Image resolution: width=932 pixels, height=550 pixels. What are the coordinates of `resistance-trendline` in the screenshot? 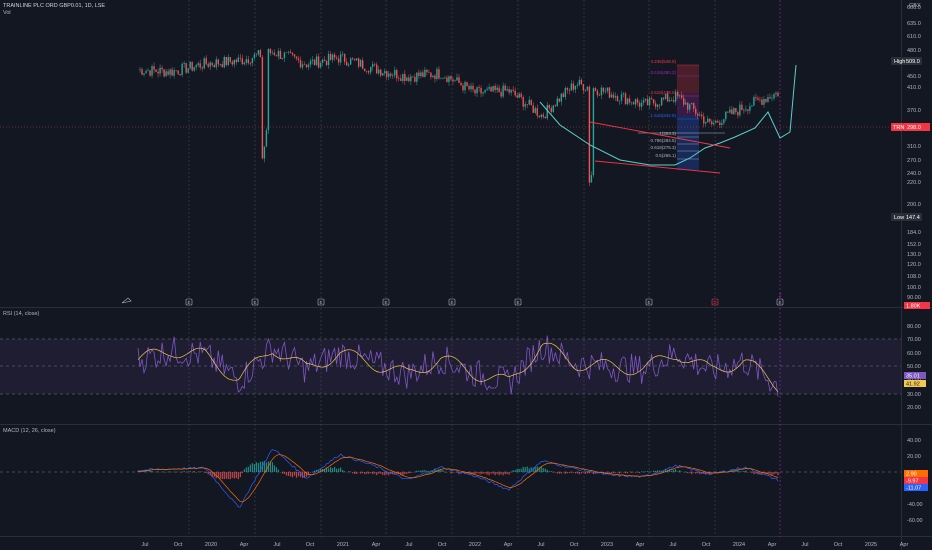 It's located at (660, 135).